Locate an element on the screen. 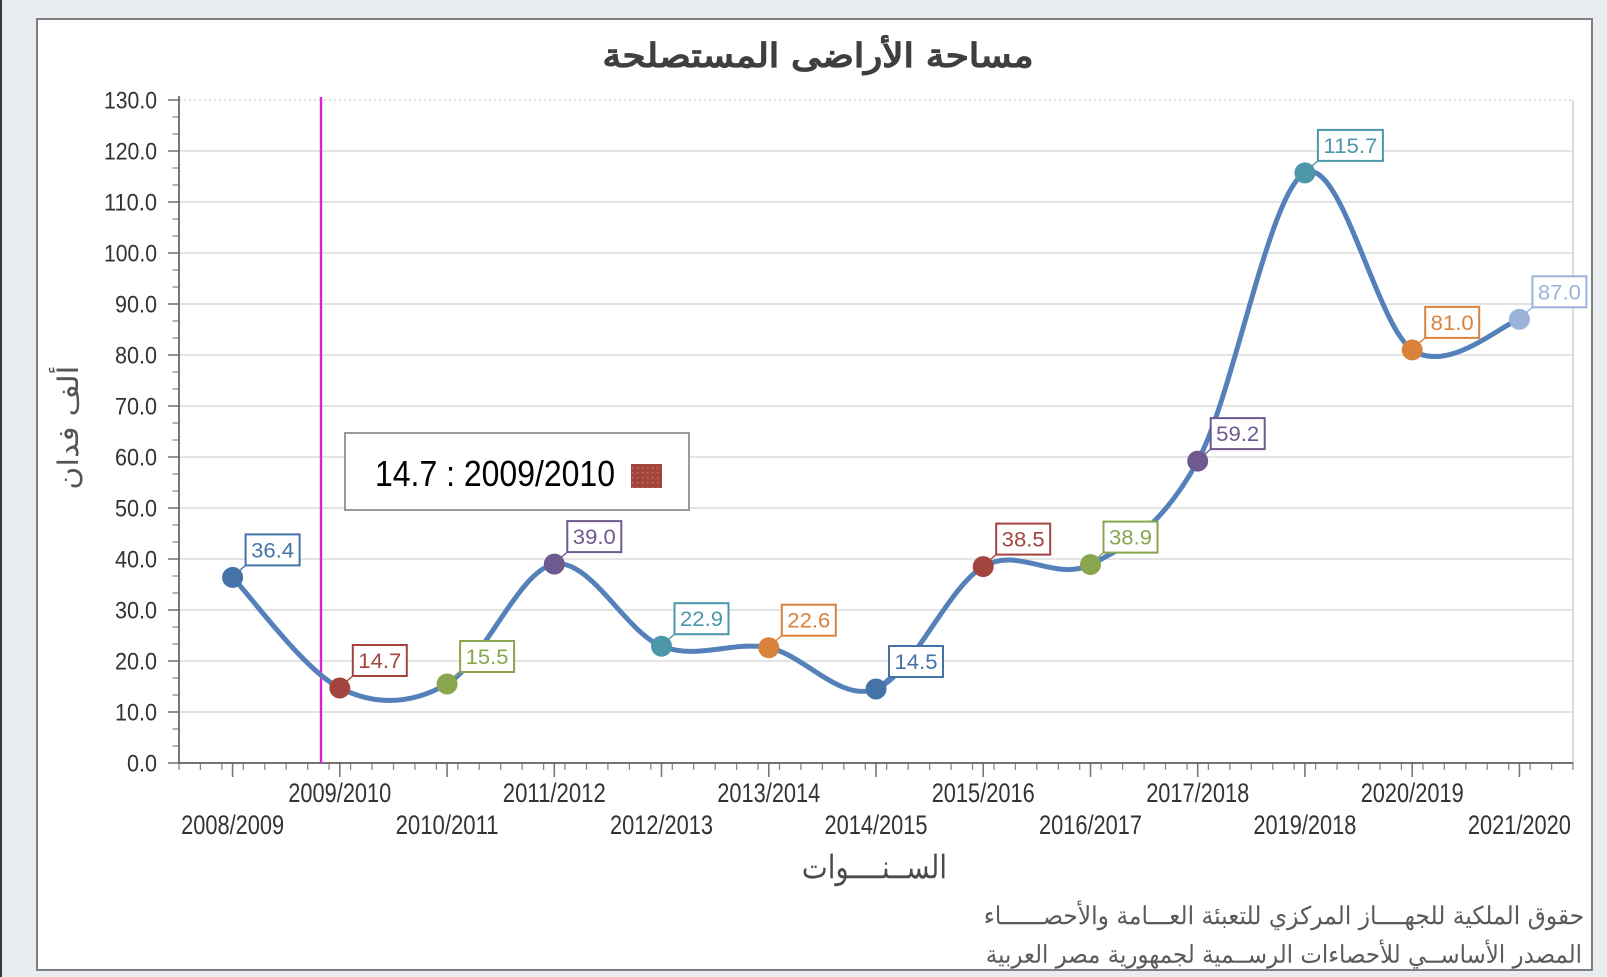 The height and width of the screenshot is (977, 1607). svg-text: 40.0 is located at coordinates (136, 560).